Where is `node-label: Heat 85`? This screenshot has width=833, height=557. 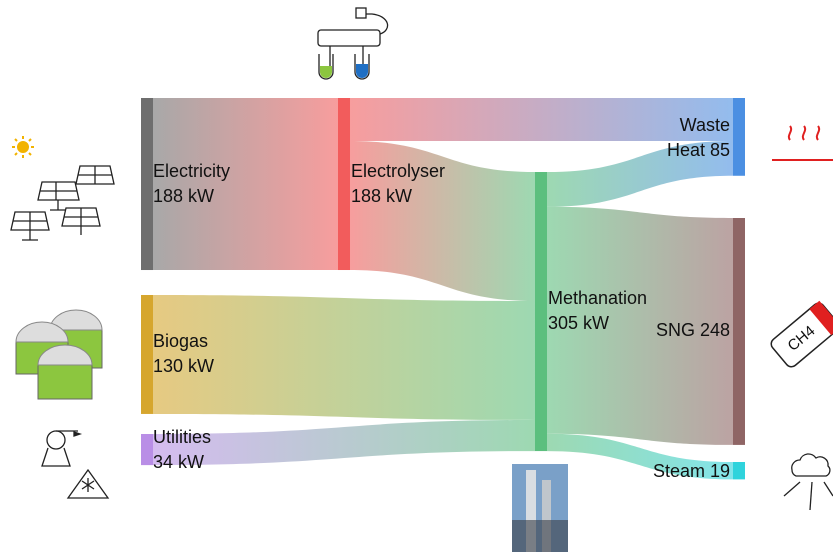 node-label: Heat 85 is located at coordinates (698, 150).